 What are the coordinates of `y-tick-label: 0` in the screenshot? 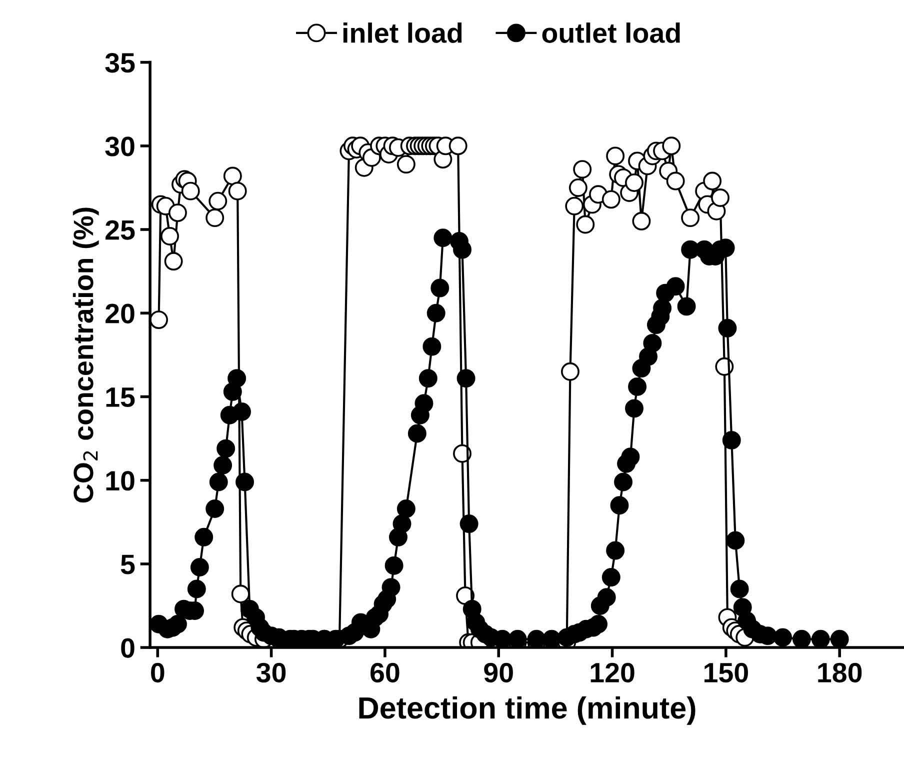 It's located at (127, 648).